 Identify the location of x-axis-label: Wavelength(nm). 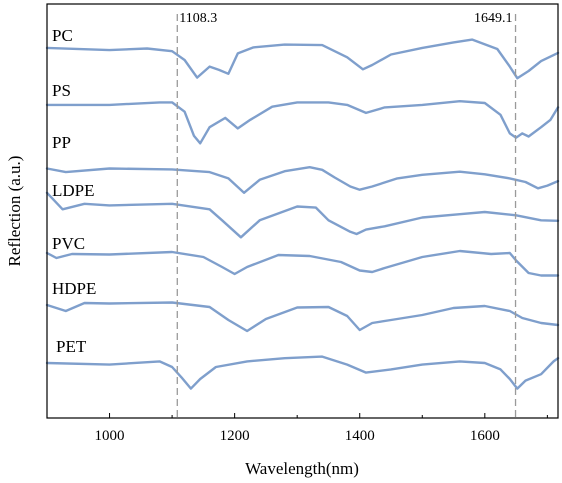
(302, 468).